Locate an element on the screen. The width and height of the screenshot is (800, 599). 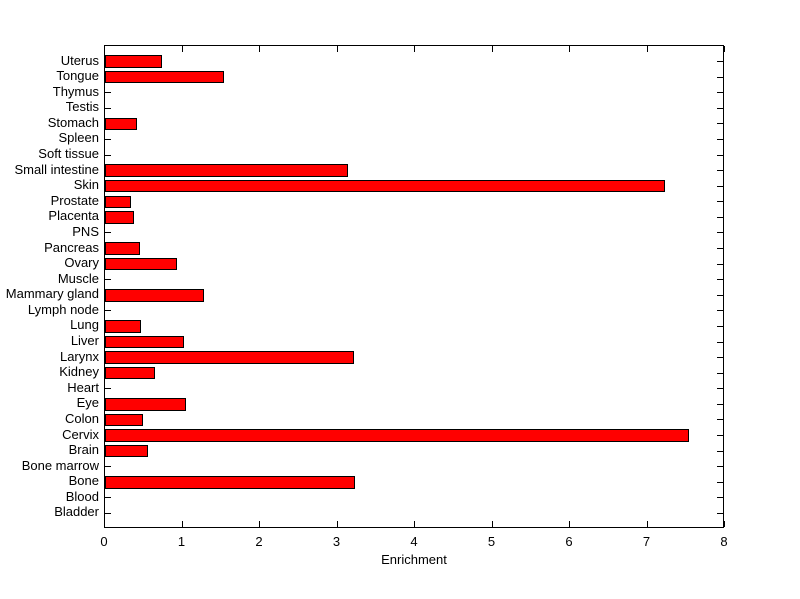
bar-bone is located at coordinates (230, 482).